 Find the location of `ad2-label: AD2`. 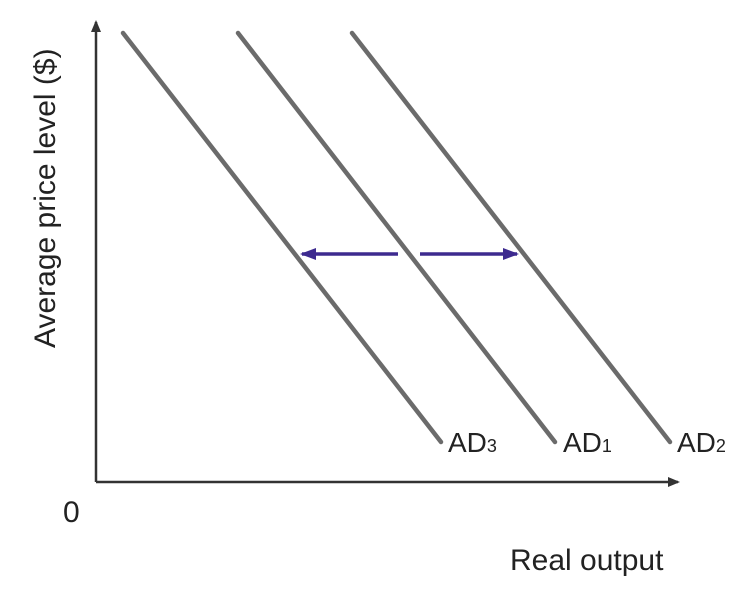

ad2-label: AD2 is located at coordinates (701, 442).